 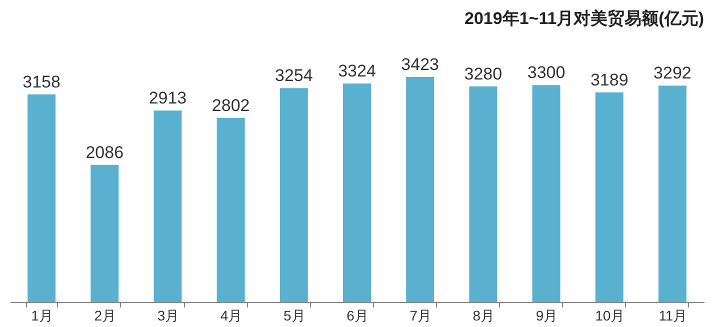 I want to click on x-tick-label: 10月, so click(x=610, y=316).